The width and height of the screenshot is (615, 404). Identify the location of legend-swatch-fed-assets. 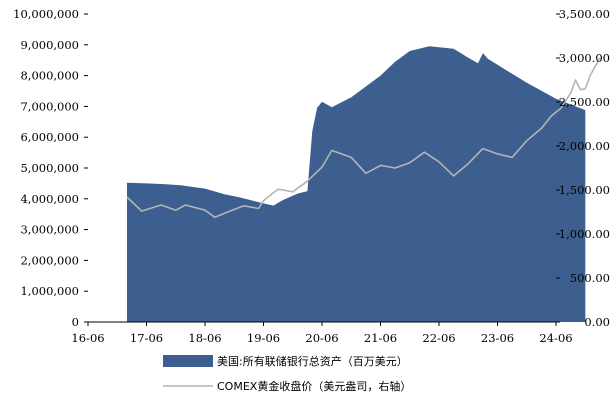
(188, 361).